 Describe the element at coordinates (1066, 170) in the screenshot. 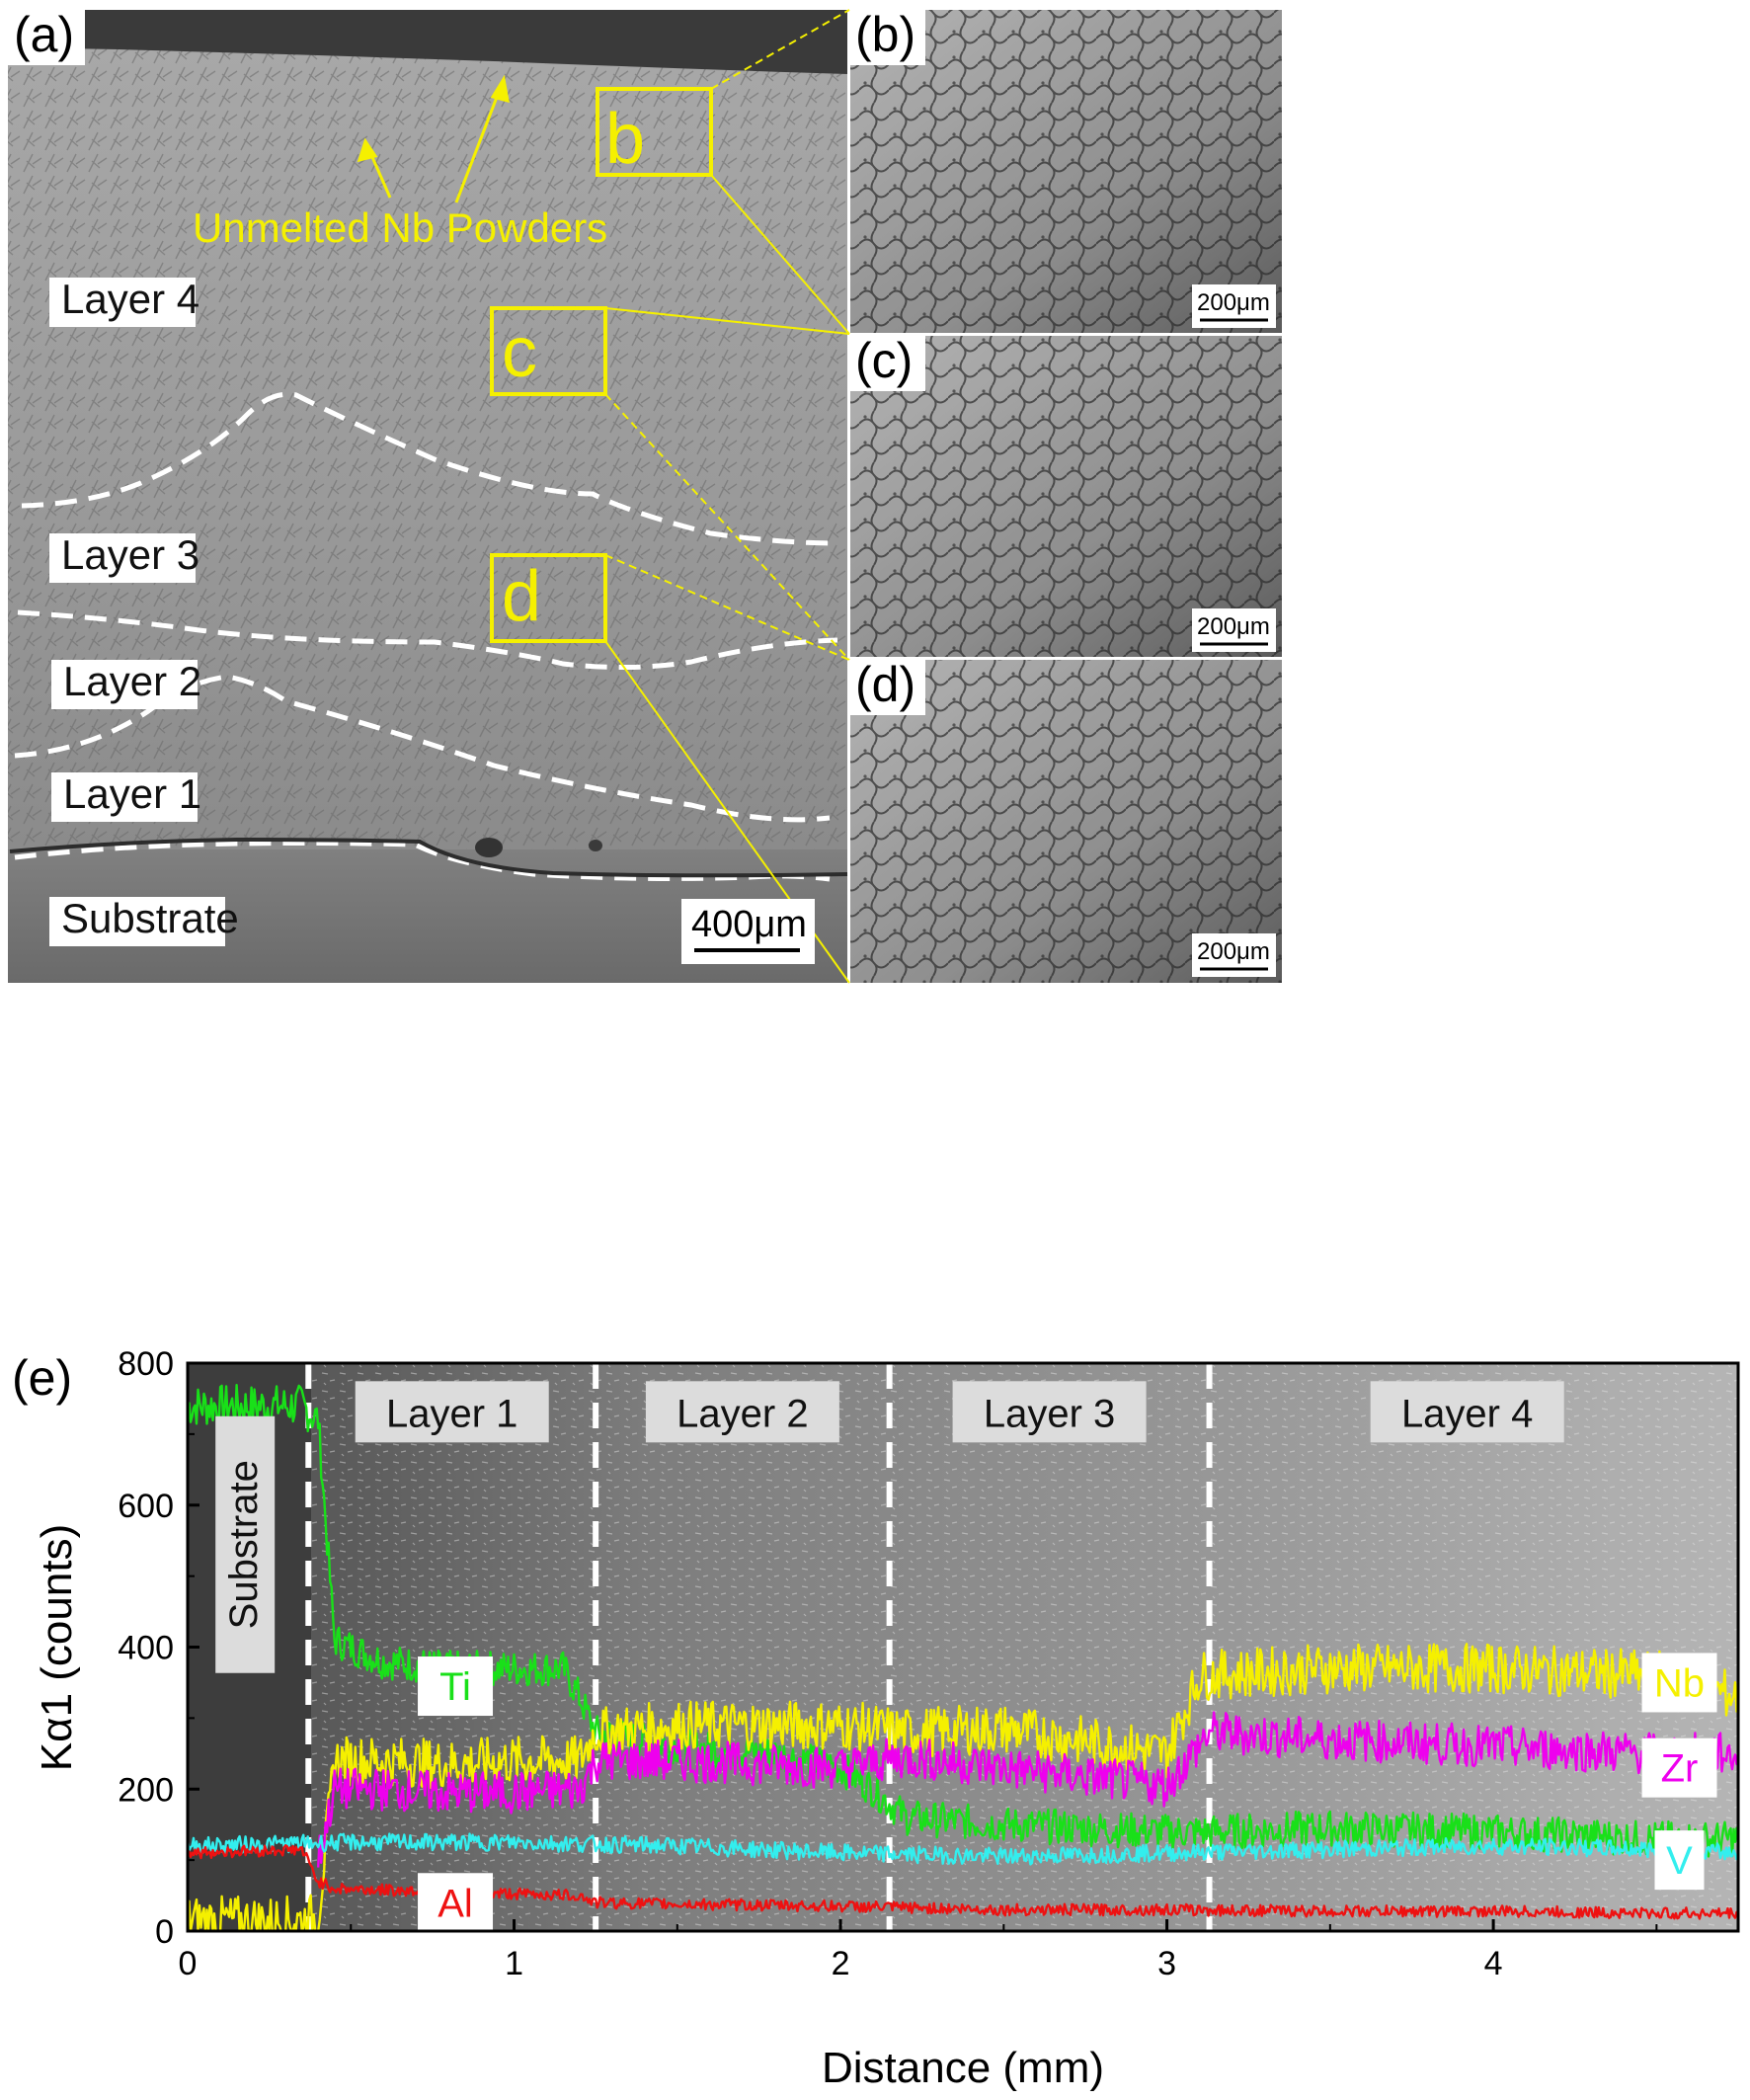

I see `panel-b: (b) 200μm` at that location.